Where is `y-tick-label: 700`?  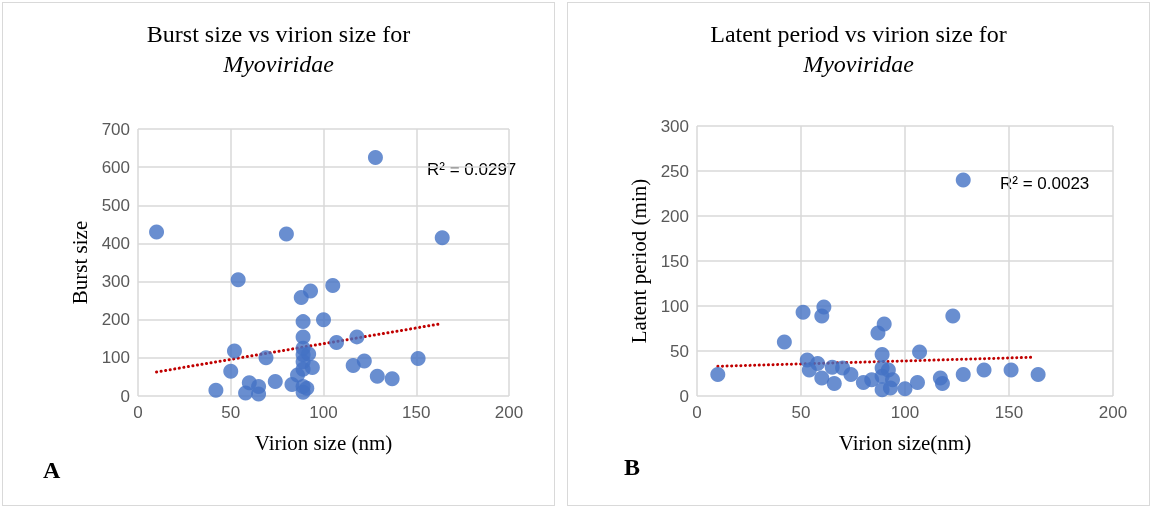 y-tick-label: 700 is located at coordinates (115, 129).